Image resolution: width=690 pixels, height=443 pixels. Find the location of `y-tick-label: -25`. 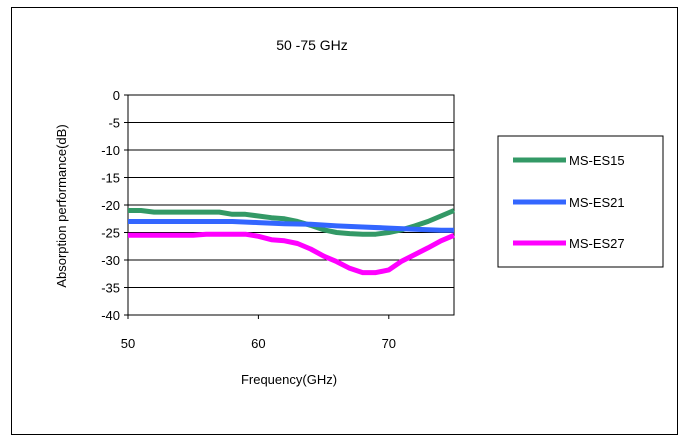

y-tick-label: -25 is located at coordinates (110, 233).